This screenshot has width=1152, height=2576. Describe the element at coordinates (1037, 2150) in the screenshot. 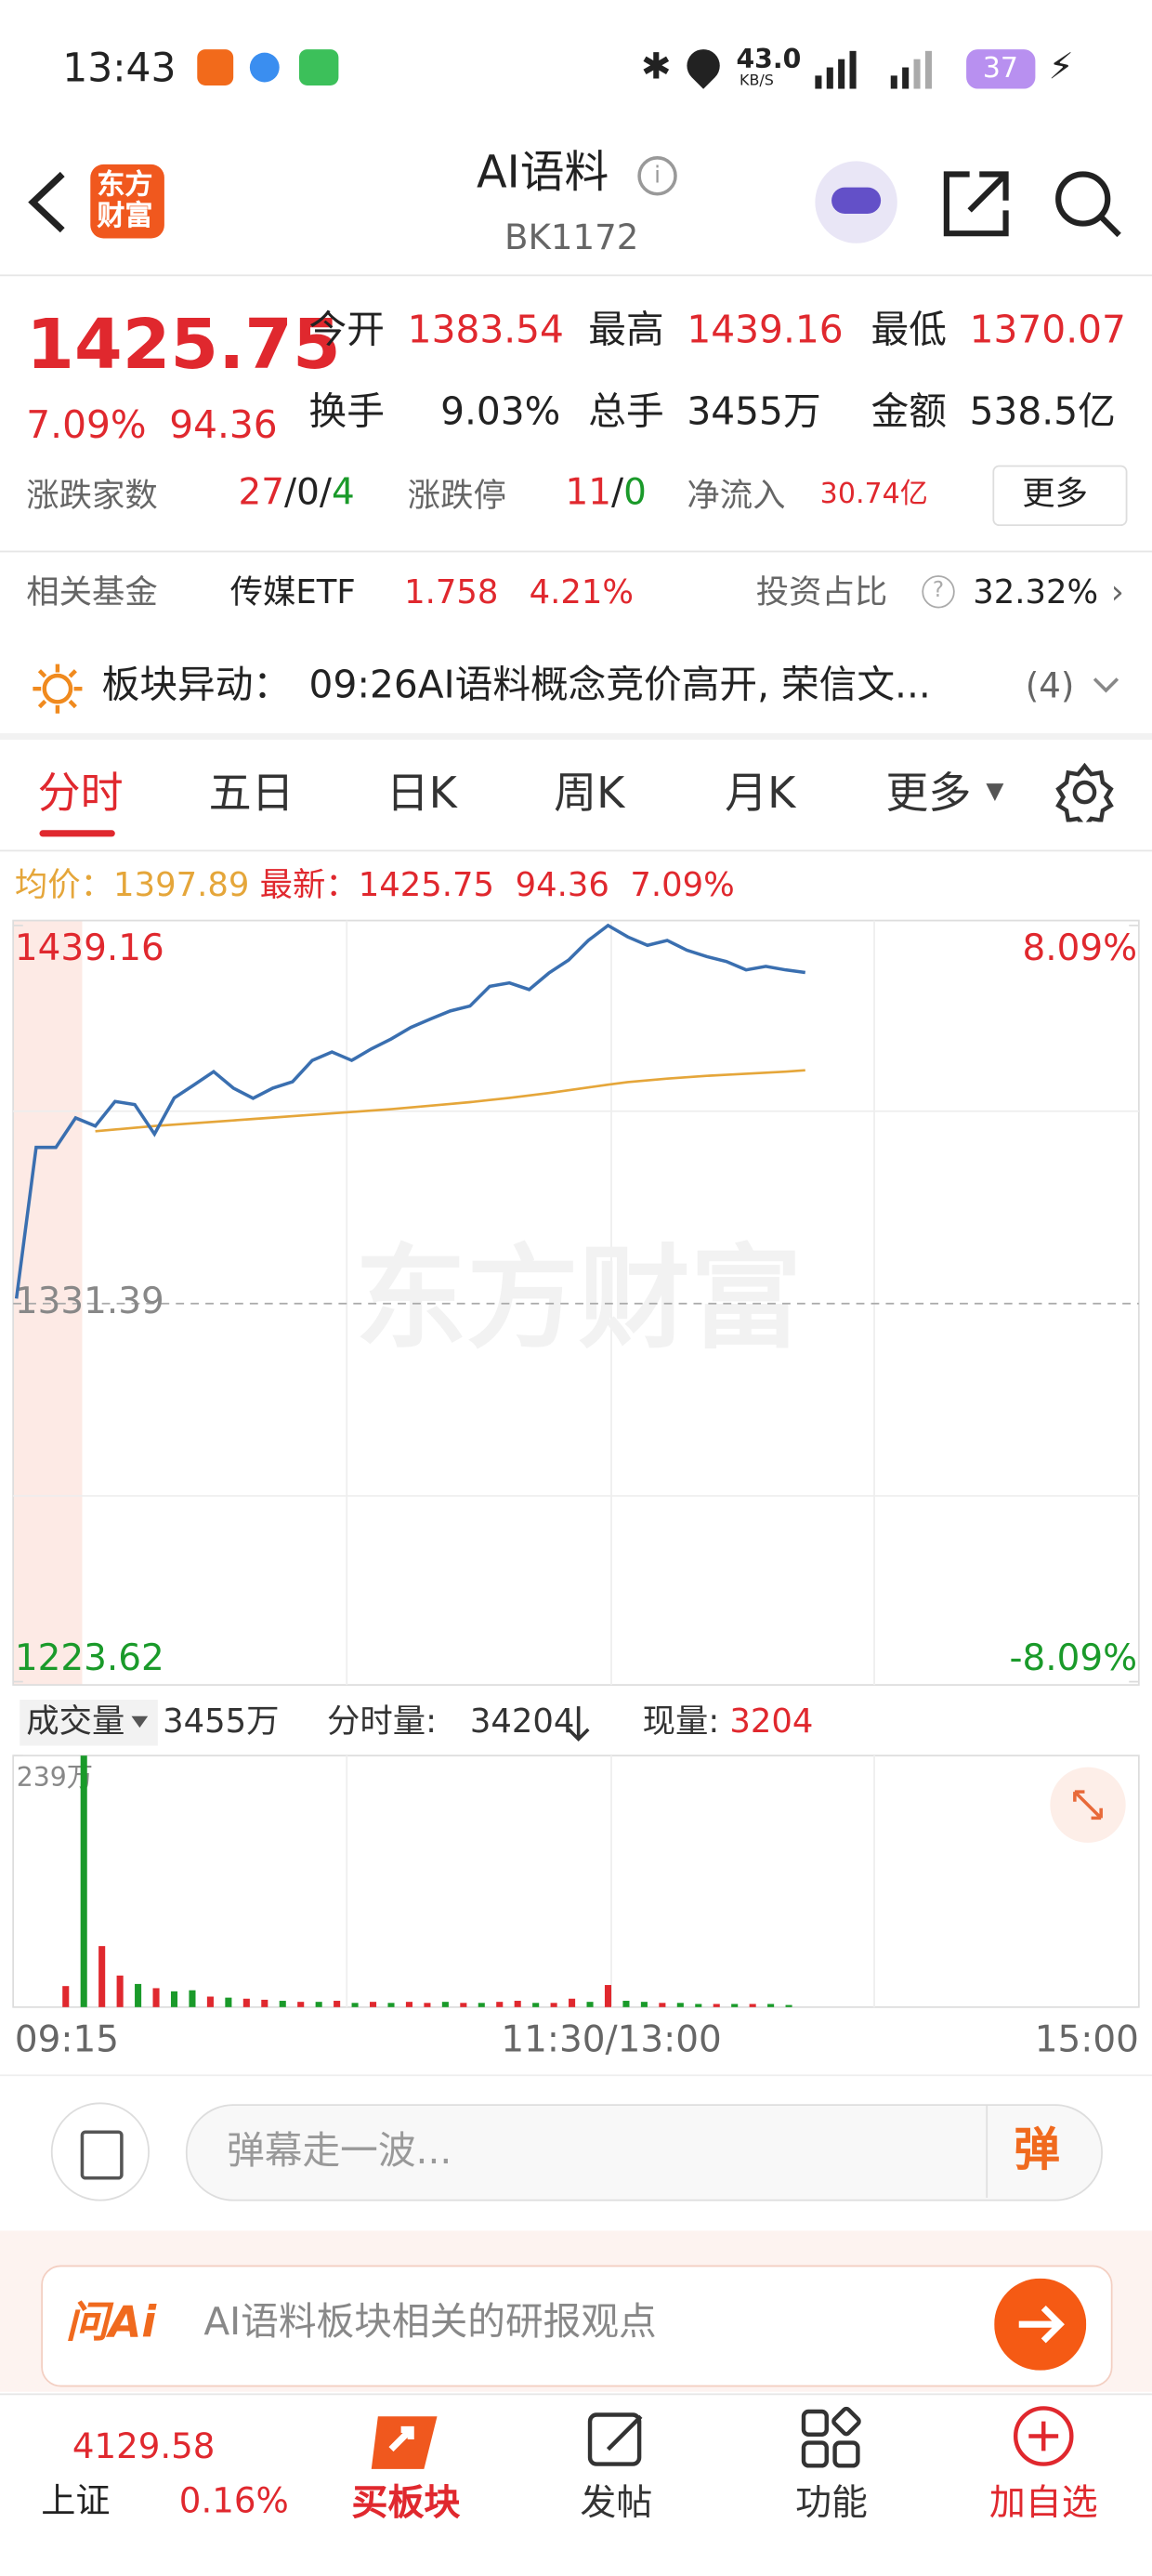

I see `danmaku-button: 弹` at that location.